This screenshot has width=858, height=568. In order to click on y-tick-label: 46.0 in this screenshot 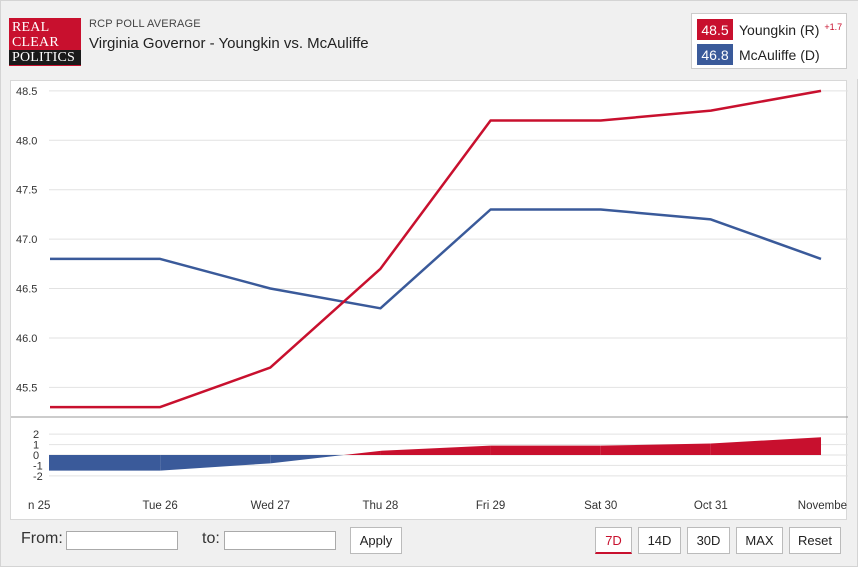, I will do `click(26, 339)`.